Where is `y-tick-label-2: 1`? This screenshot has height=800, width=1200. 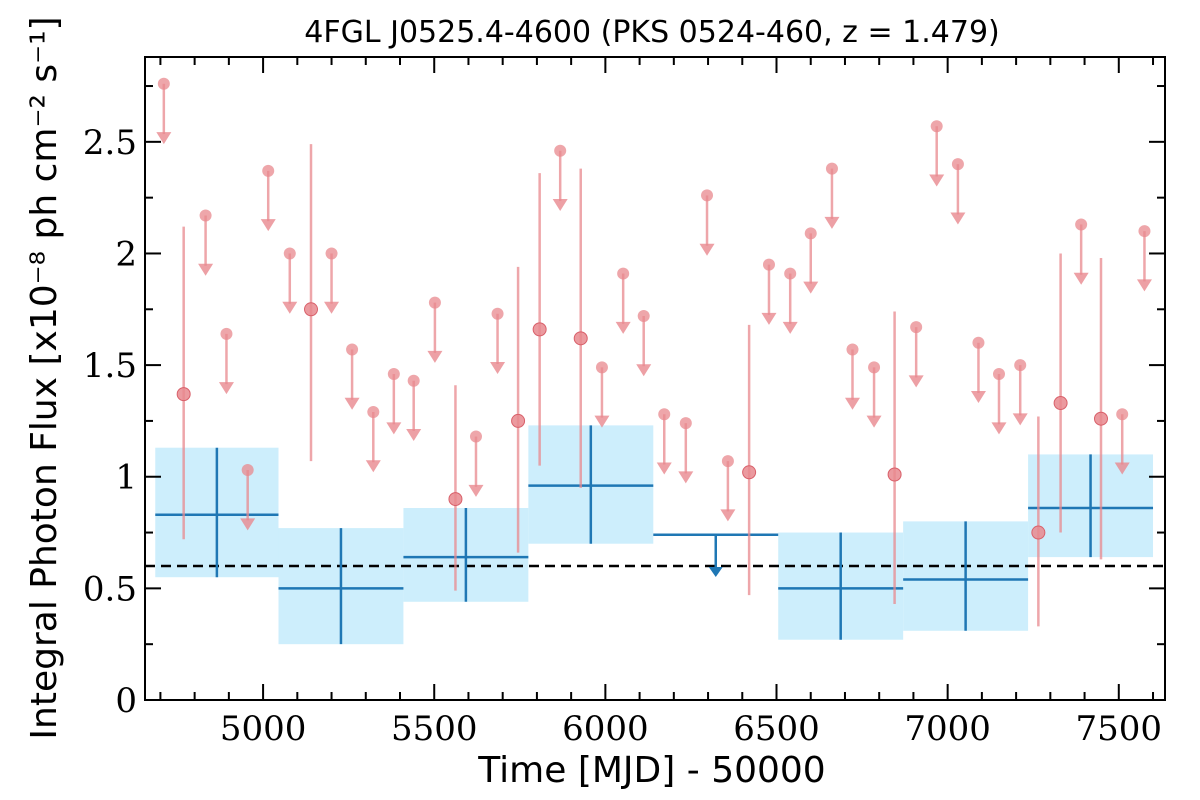
y-tick-label-2: 1 is located at coordinates (126, 478).